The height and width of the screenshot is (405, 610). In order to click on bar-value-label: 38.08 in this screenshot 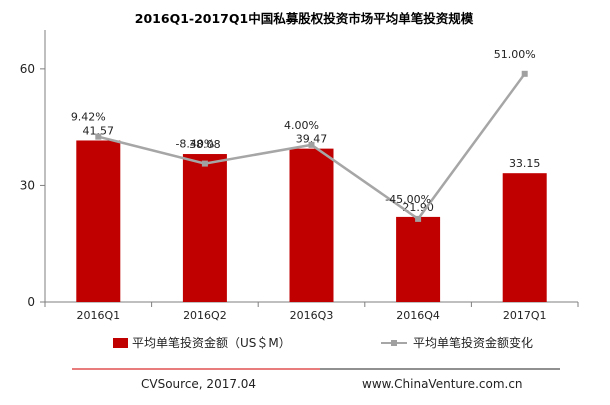, I will do `click(205, 144)`.